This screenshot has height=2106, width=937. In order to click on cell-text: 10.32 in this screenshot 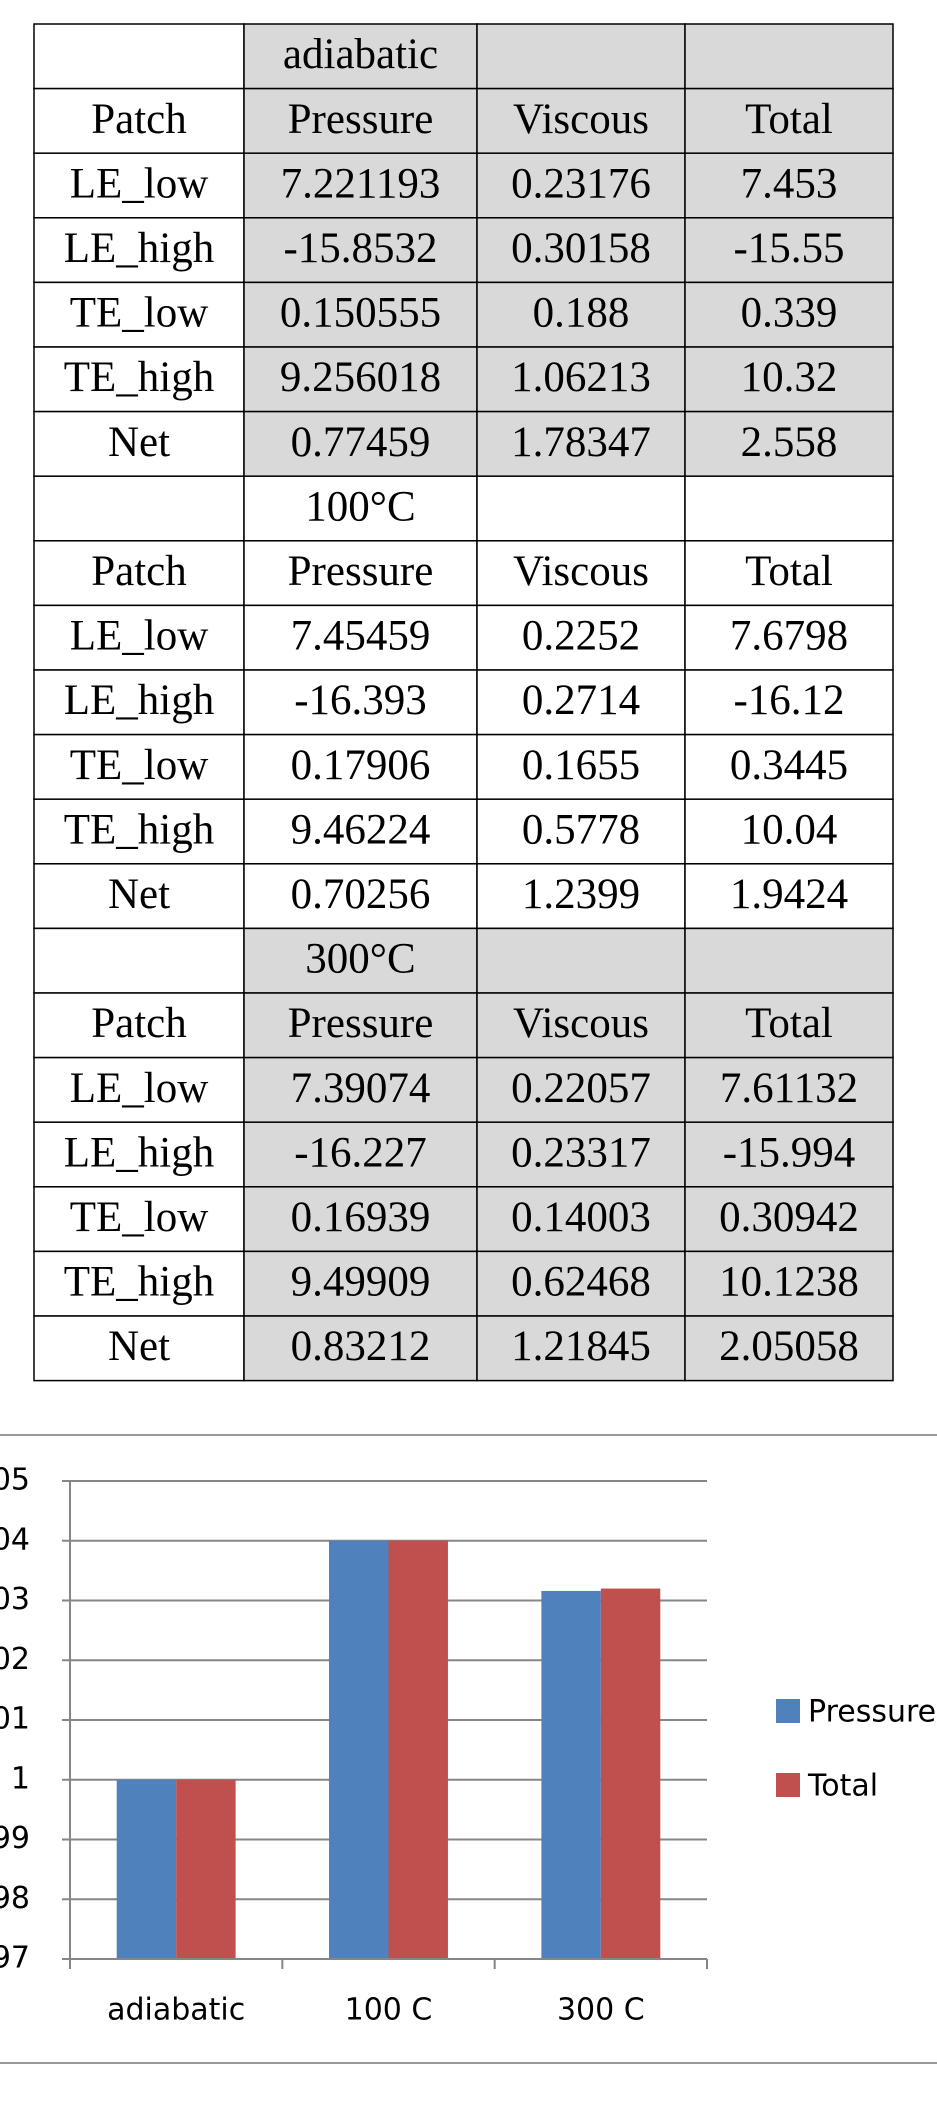, I will do `click(789, 377)`.